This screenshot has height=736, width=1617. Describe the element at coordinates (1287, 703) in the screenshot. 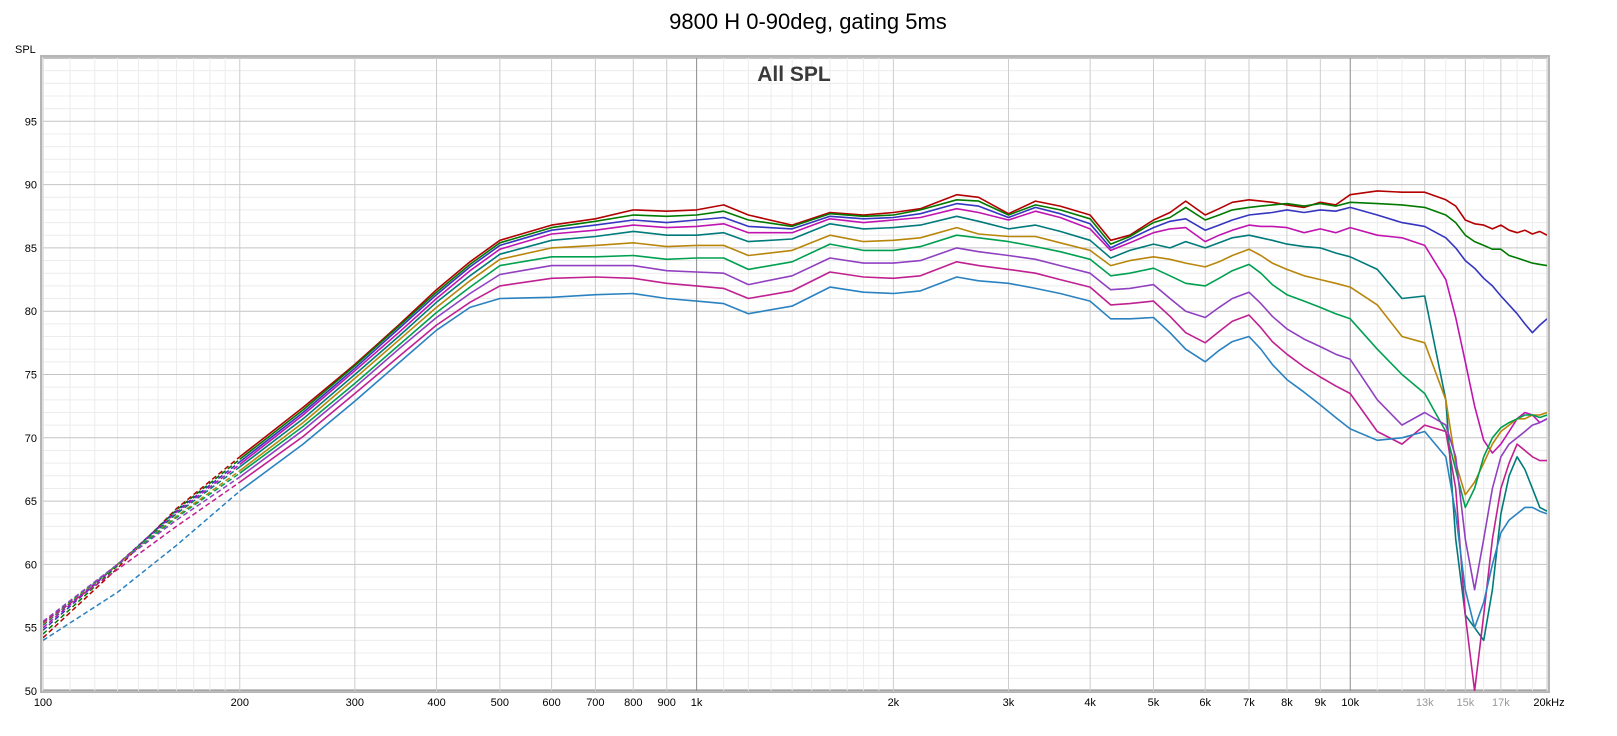

I see `x-tick-label: 8k` at that location.